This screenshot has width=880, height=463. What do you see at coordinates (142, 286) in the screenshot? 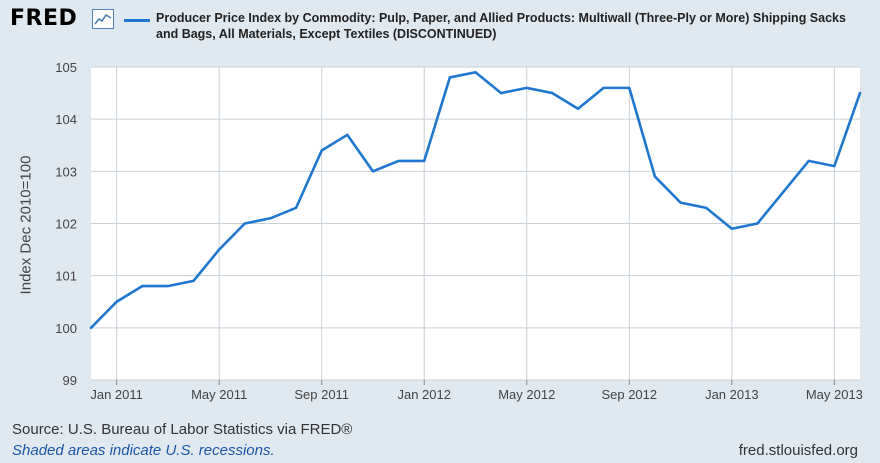
I see `data-point: Feb 2011: 100.8` at bounding box center [142, 286].